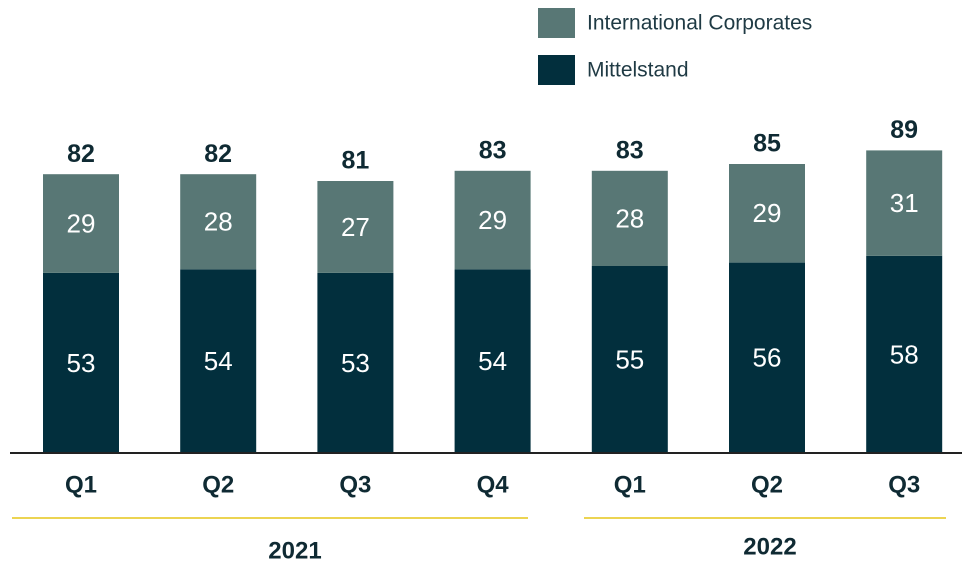 Image resolution: width=962 pixels, height=566 pixels. I want to click on group-label: 2021, so click(294, 550).